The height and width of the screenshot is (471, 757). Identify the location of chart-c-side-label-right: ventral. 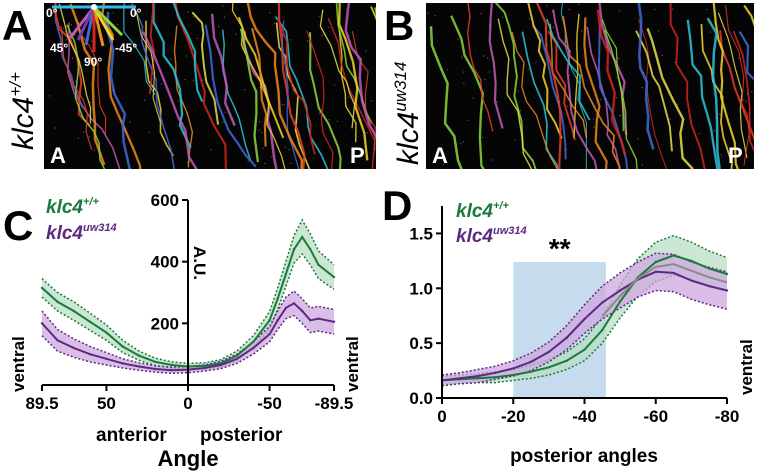
(352, 364).